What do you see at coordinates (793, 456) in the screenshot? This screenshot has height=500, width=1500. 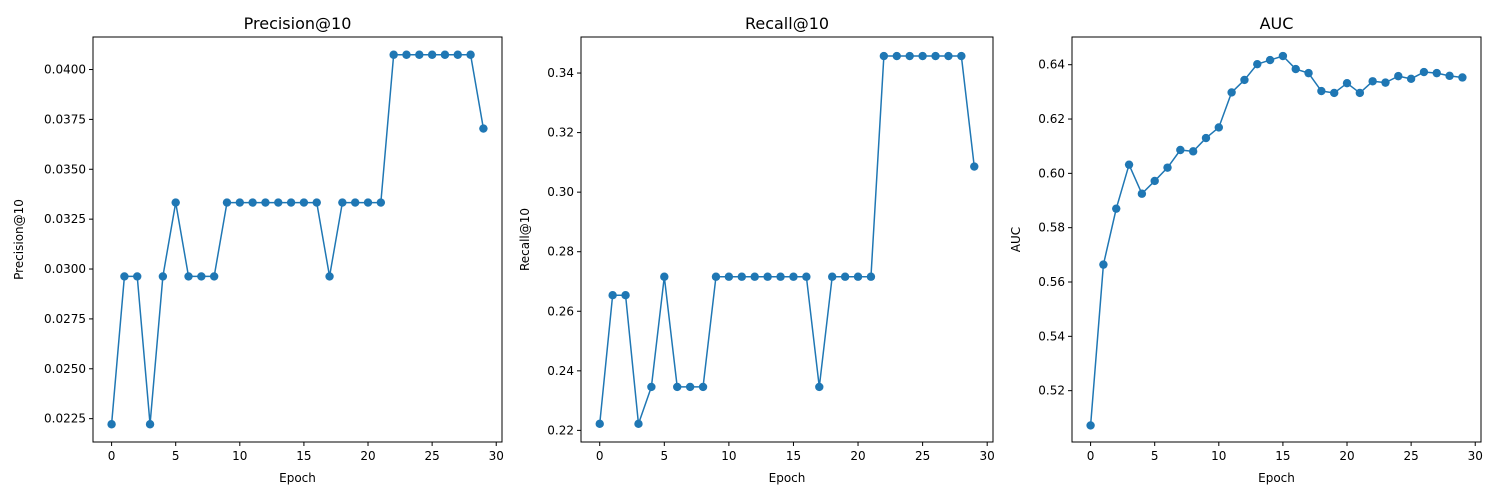 I see `x-tick-label: 15` at bounding box center [793, 456].